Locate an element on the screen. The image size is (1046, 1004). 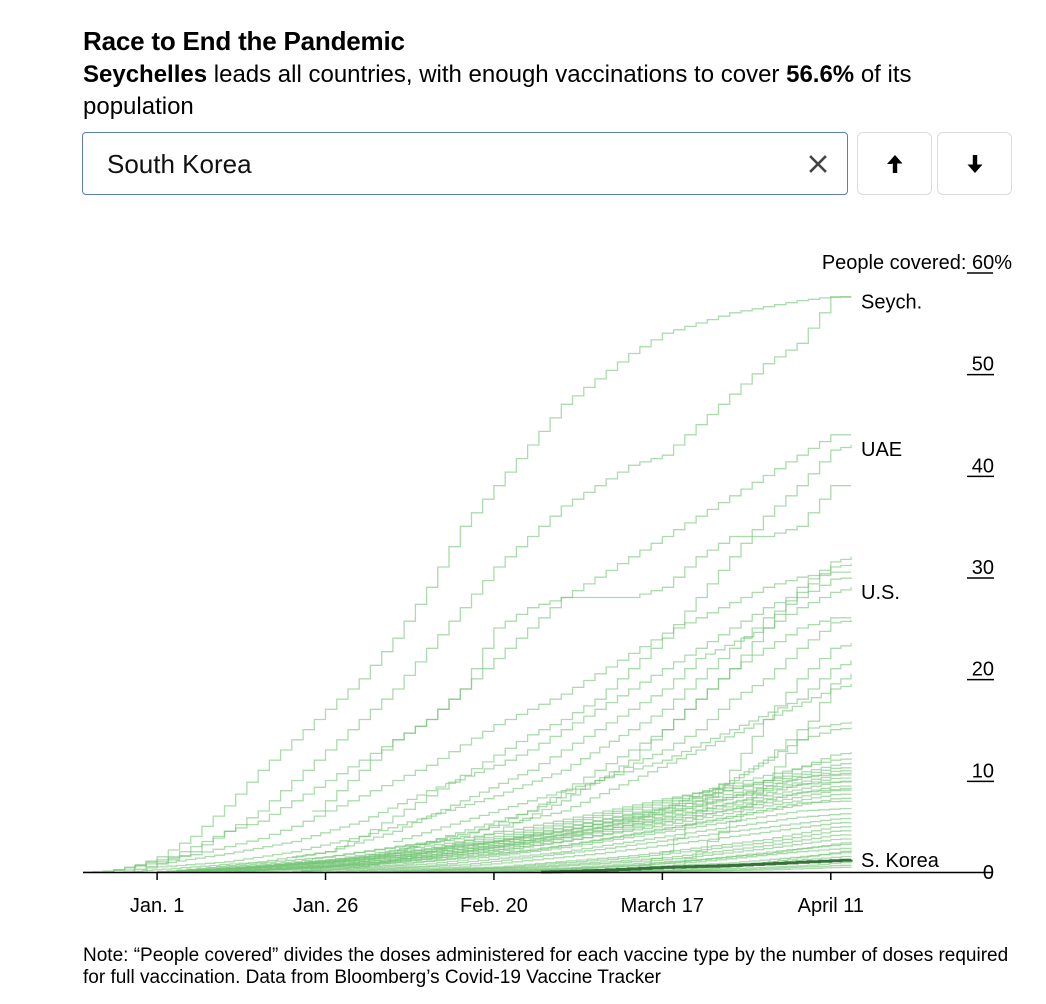
series-line-c4 is located at coordinates (521, 815).